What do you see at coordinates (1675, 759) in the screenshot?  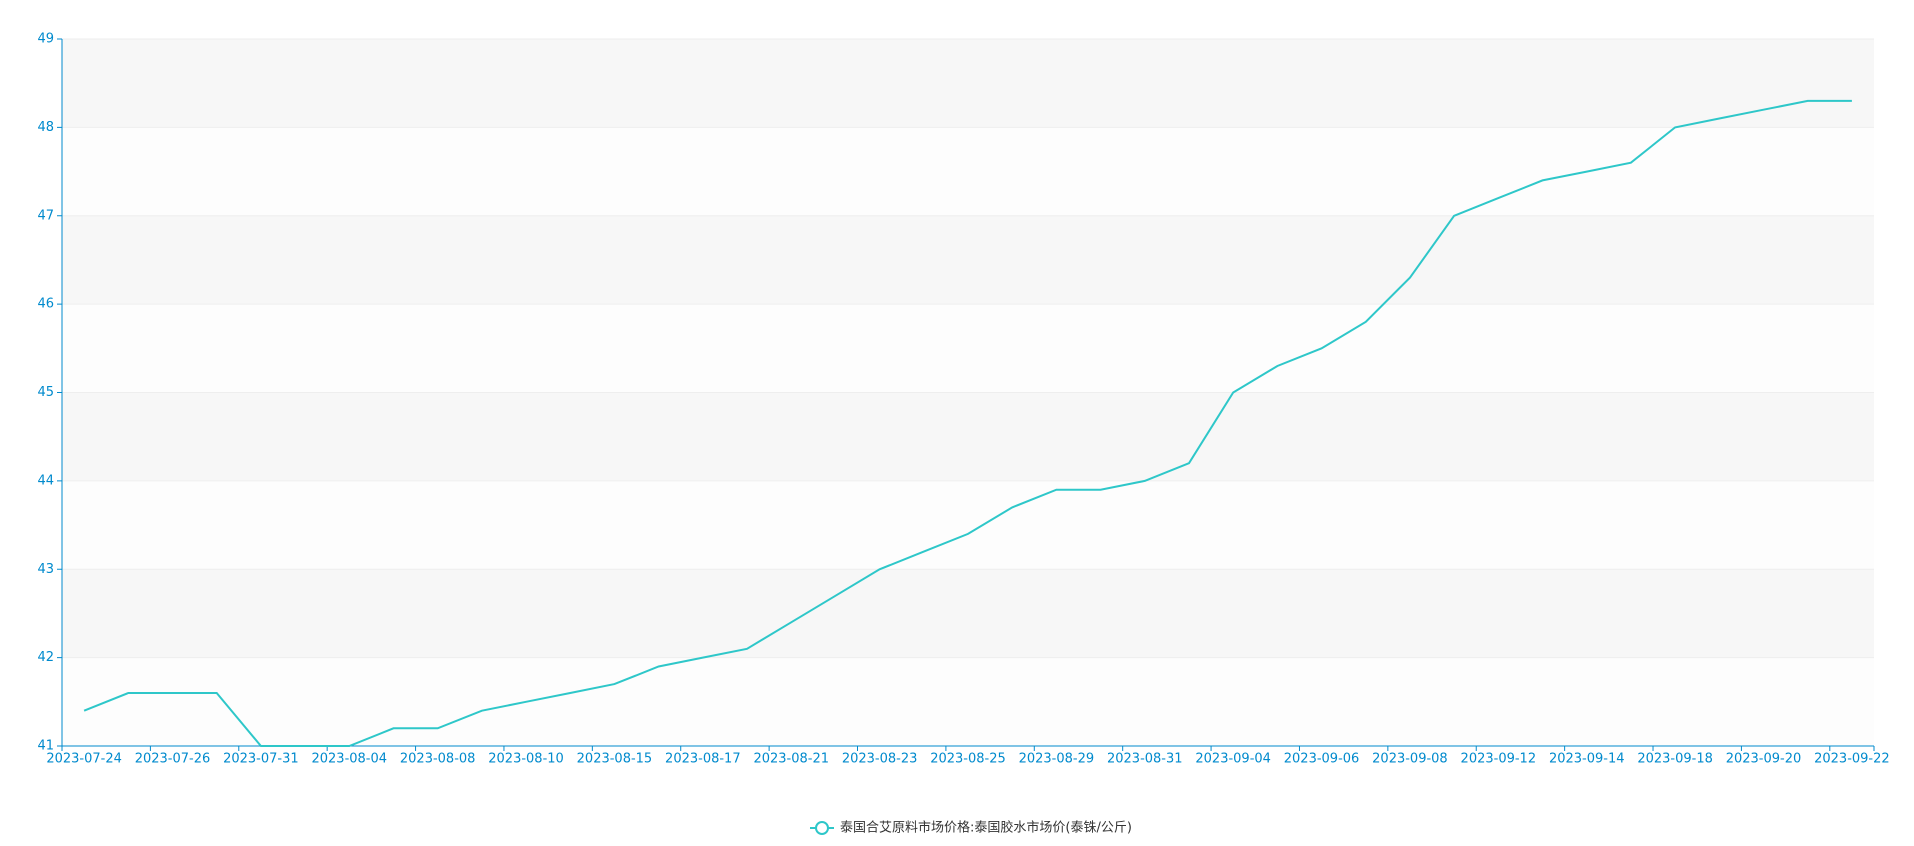 I see `x-tick-label: 2023-09-18` at bounding box center [1675, 759].